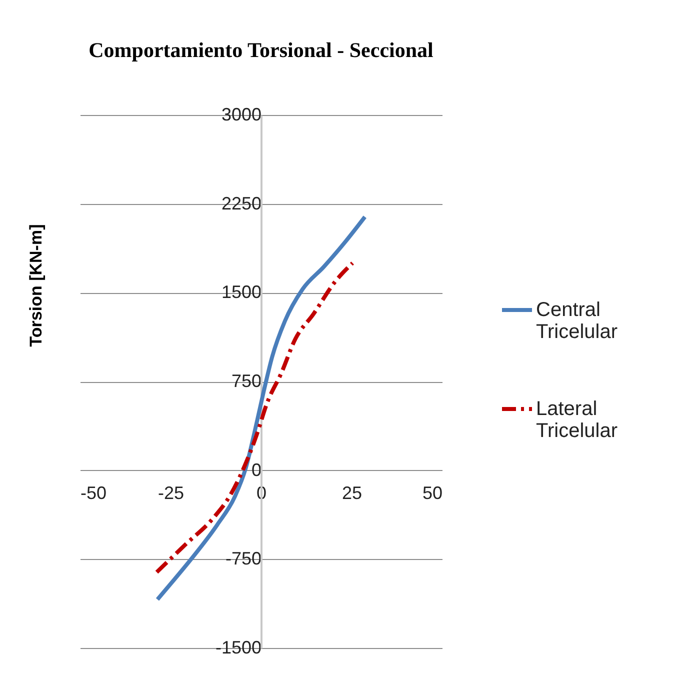 The width and height of the screenshot is (692, 677). What do you see at coordinates (432, 492) in the screenshot?
I see `x-tick-label: 50` at bounding box center [432, 492].